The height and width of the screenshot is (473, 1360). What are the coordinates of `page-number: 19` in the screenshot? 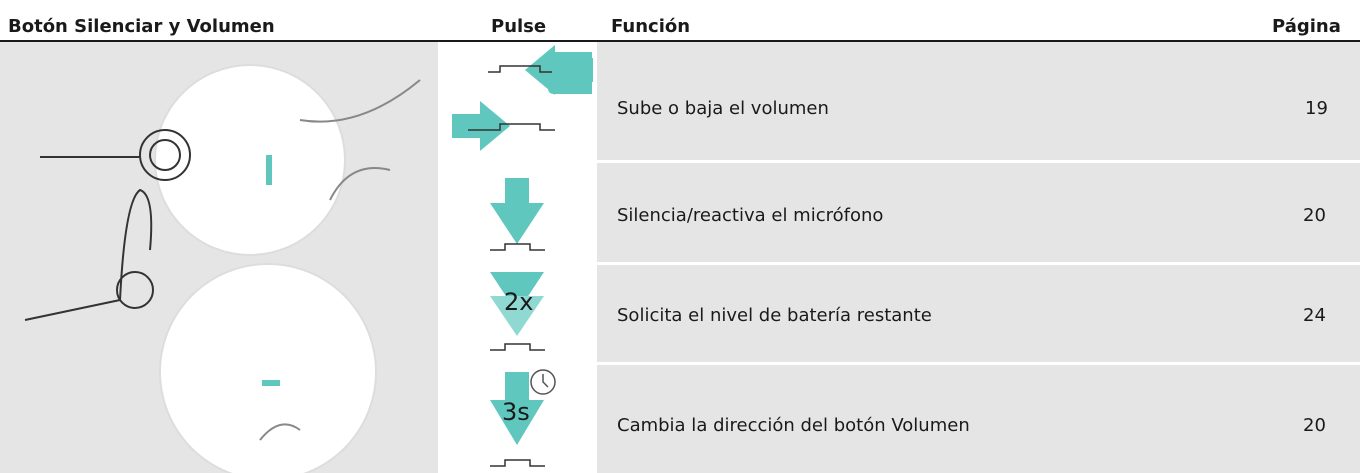 It's located at (1316, 108).